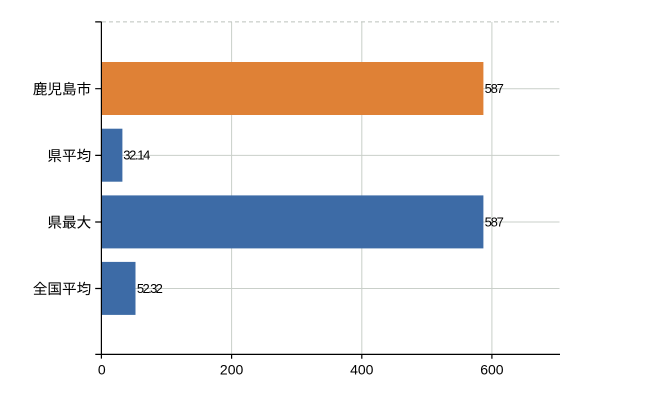  What do you see at coordinates (150, 288) in the screenshot?
I see `svg-text: 52.32` at bounding box center [150, 288].